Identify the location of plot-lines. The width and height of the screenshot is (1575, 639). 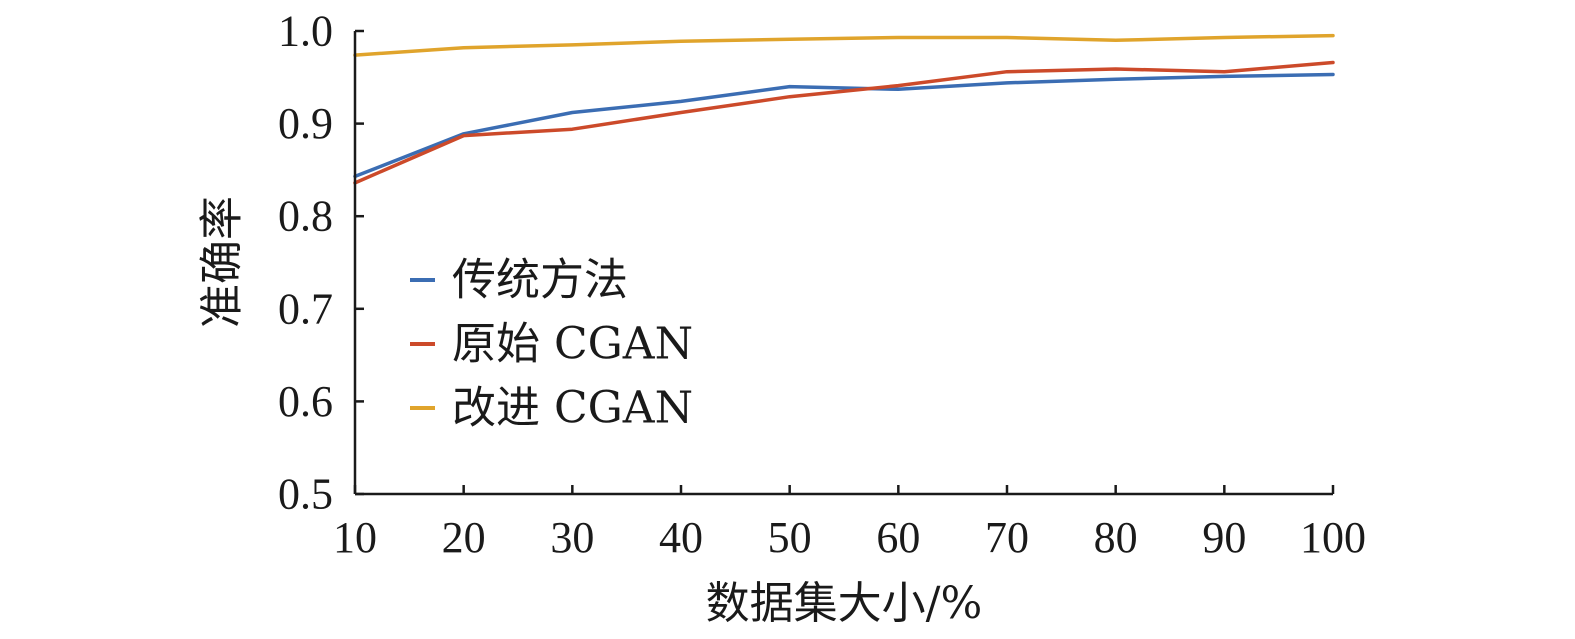
(844, 109).